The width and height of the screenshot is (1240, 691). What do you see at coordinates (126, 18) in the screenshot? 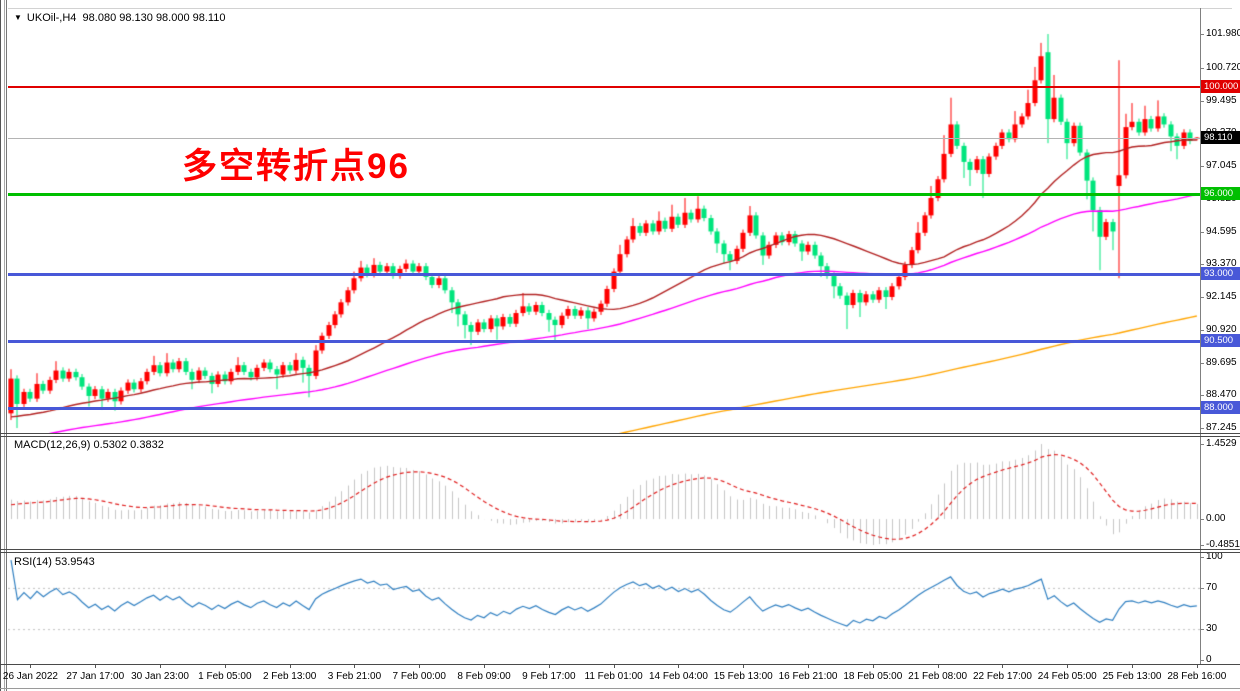
I see `chart-title-text: UKOil-,H4 98.080 98.130 98.000 98.110` at bounding box center [126, 18].